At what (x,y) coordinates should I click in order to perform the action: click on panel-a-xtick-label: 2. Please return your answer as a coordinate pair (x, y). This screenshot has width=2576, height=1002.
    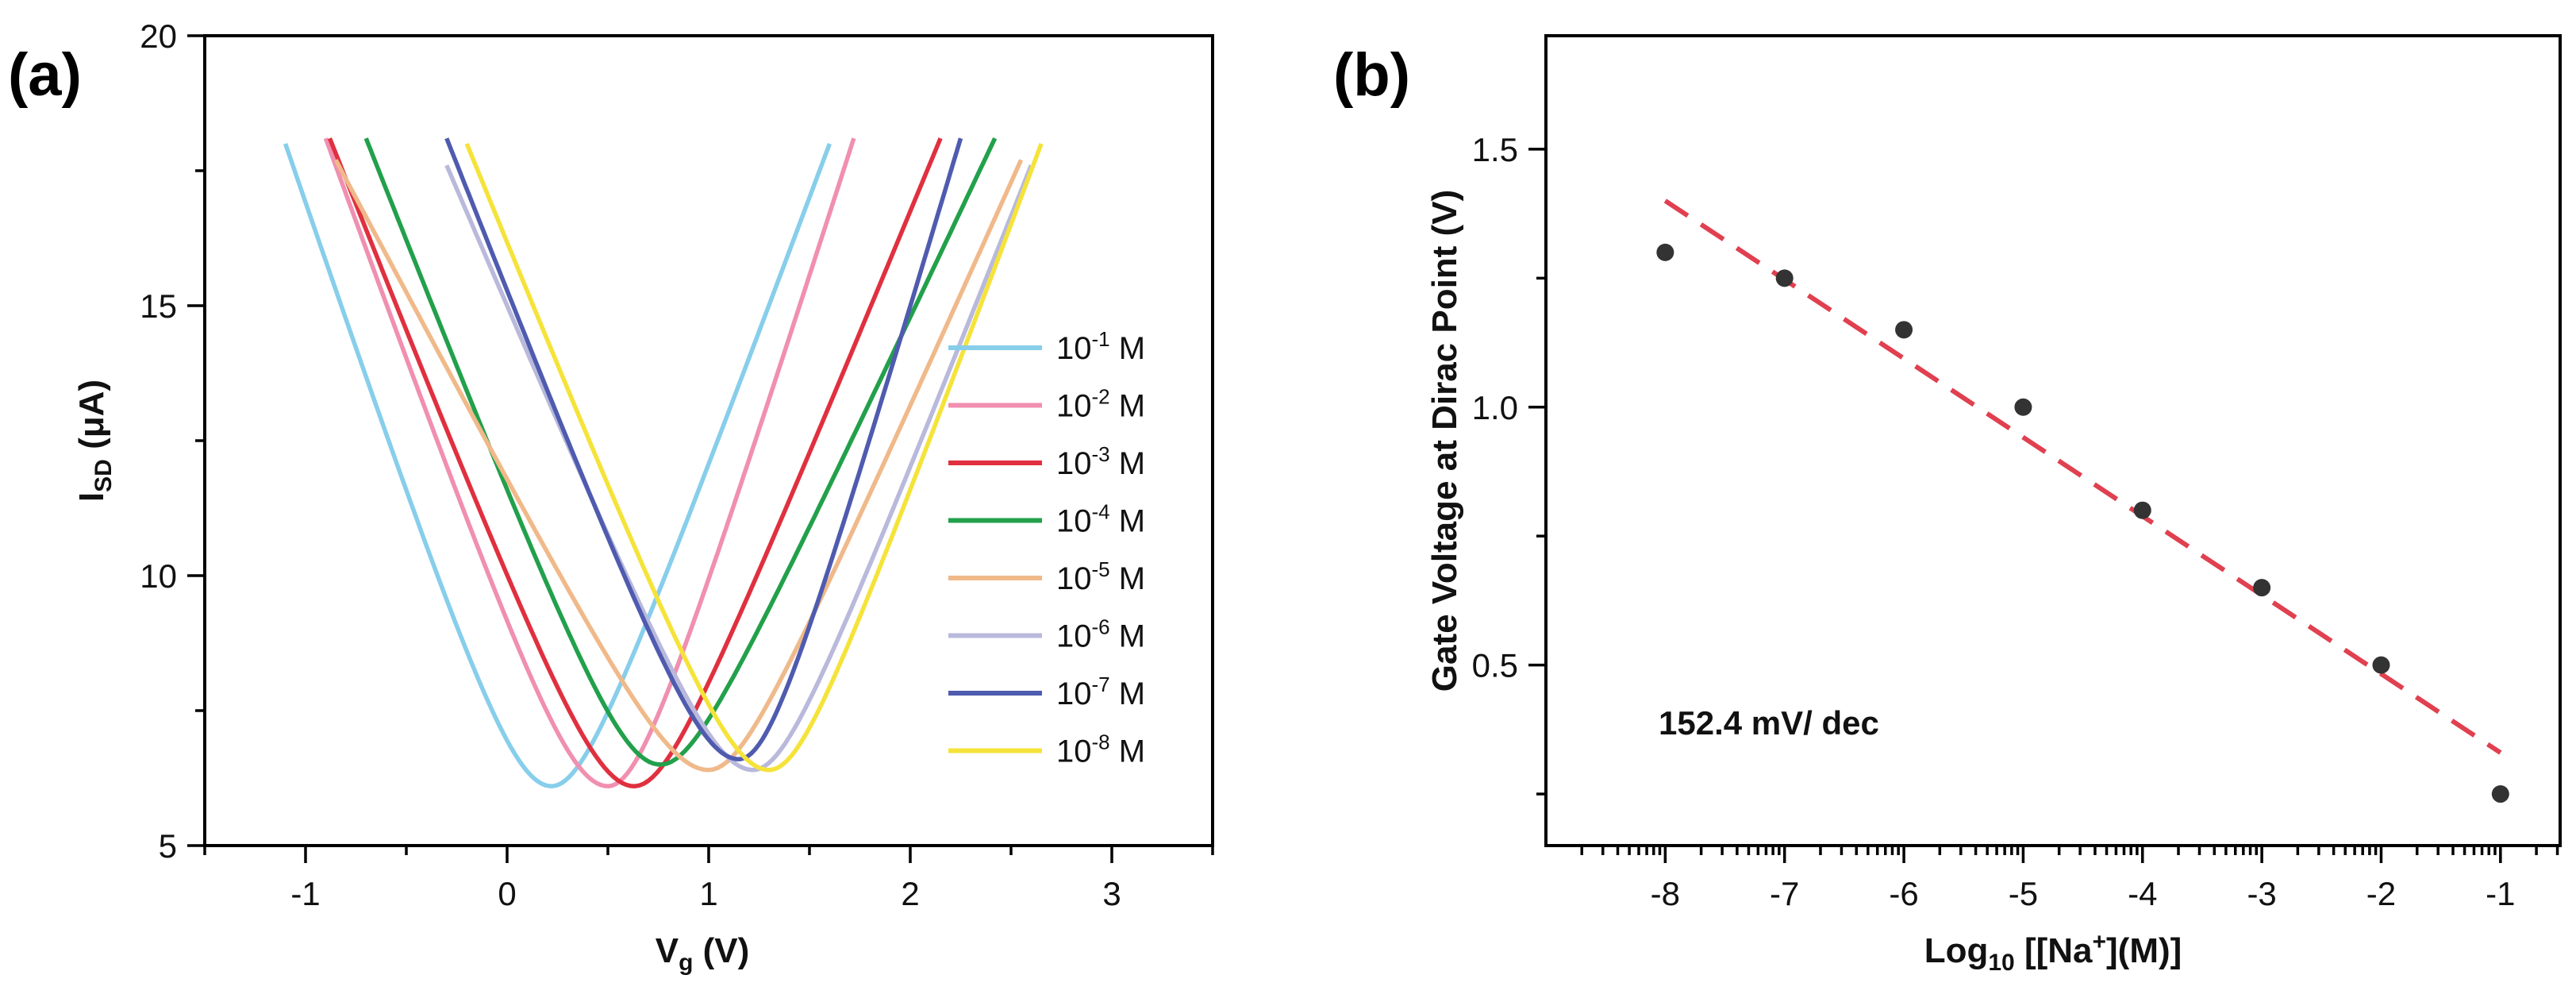
    Looking at the image, I should click on (910, 893).